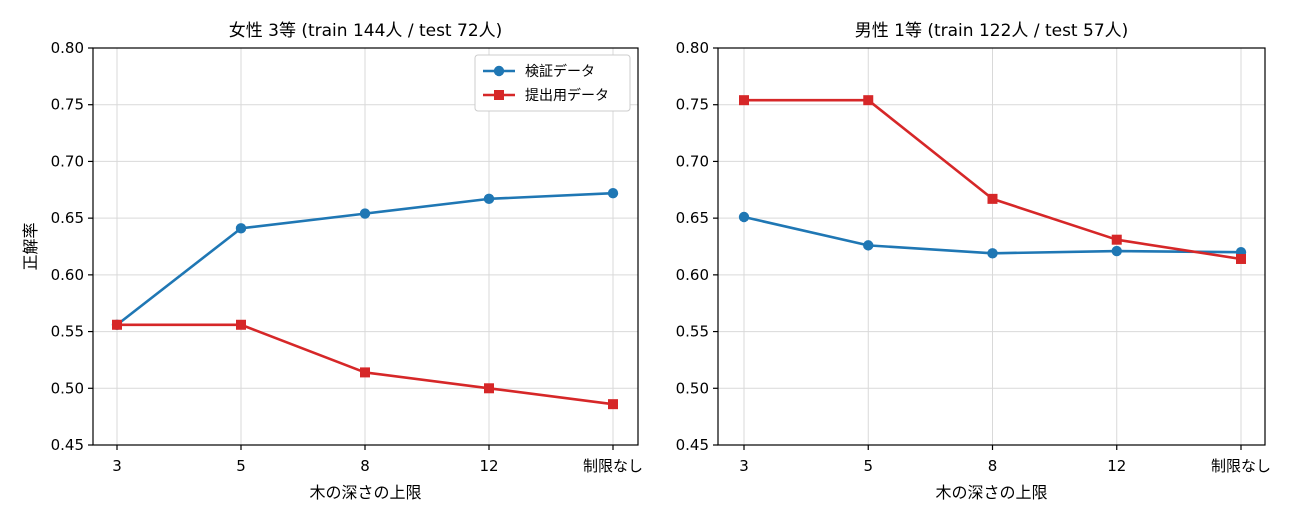 The width and height of the screenshot is (1300, 520). I want to click on legend-label: 提出用データ, so click(567, 95).